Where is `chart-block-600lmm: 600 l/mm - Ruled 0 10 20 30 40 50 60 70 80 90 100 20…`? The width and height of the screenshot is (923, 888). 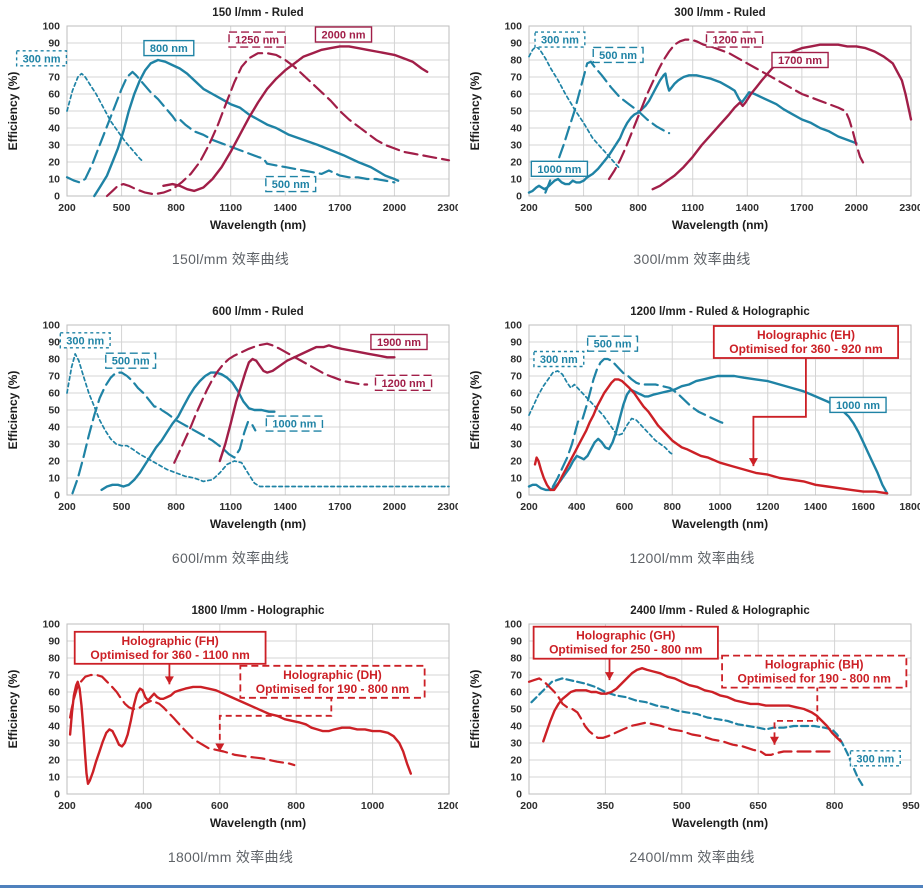
chart-block-600lmm: 600 l/mm - Ruled 0 10 20 30 40 50 60 70 80 90 100 20… is located at coordinates (230, 435).